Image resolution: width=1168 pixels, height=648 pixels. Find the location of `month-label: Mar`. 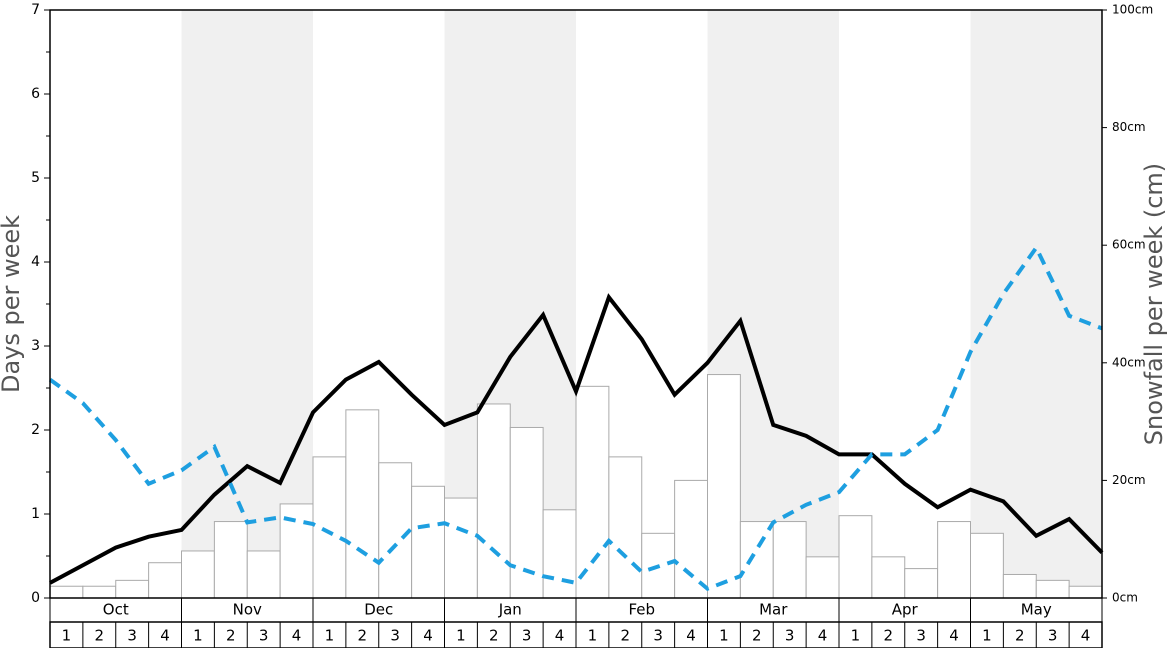

month-label: Mar is located at coordinates (773, 610).